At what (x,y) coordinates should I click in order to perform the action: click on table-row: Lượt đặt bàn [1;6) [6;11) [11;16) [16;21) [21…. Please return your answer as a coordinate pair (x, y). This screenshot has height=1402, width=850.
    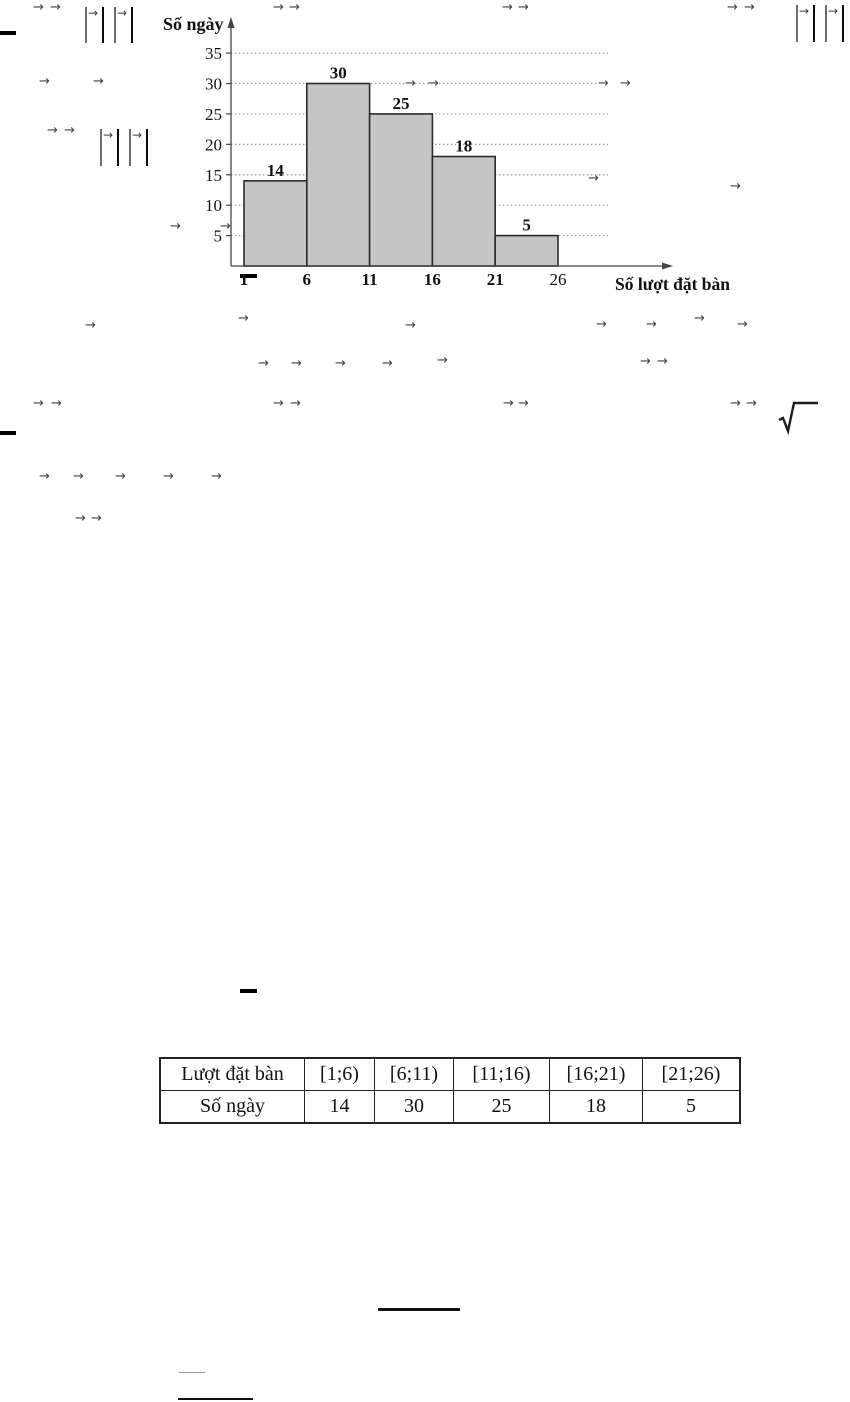
    Looking at the image, I should click on (450, 1074).